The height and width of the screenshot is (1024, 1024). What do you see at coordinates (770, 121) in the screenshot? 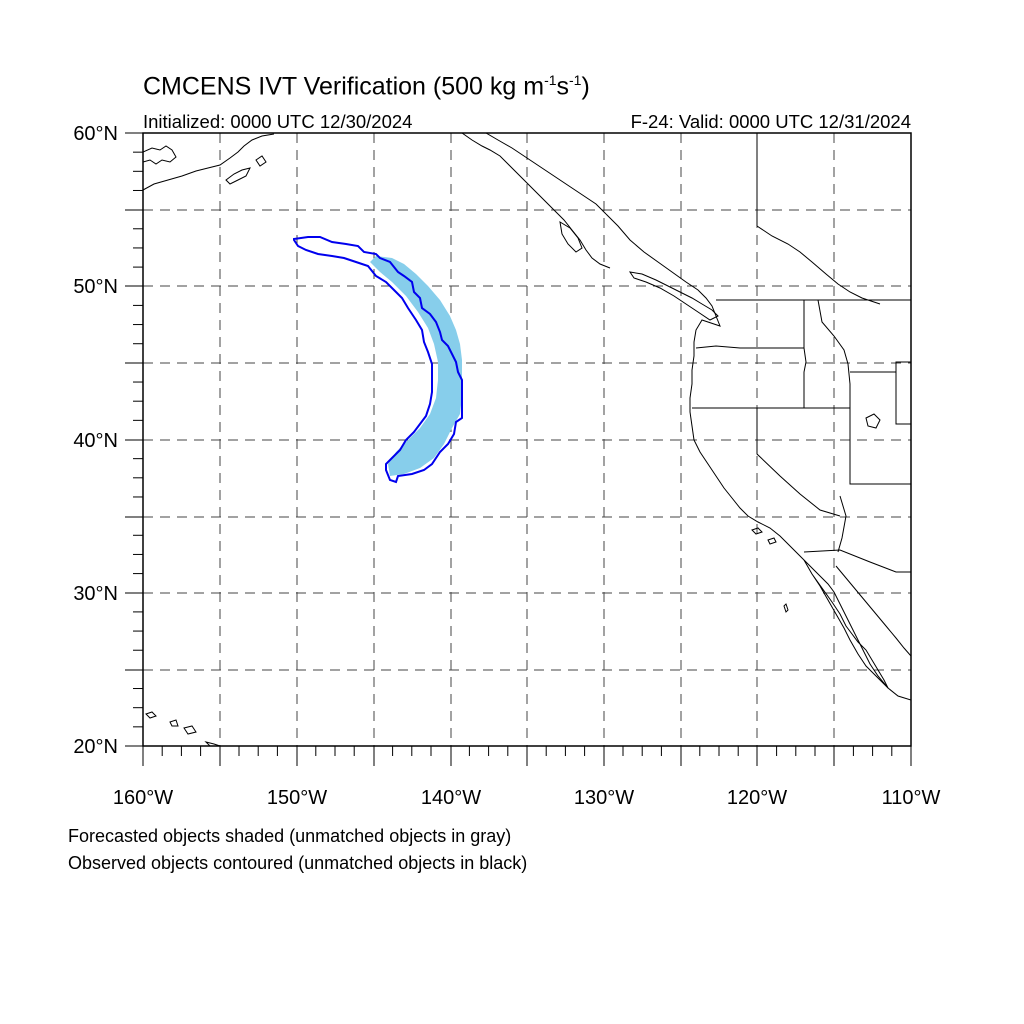
I see `valid-time-label: F-24: Valid: 0000 UTC 12/31/2024` at bounding box center [770, 121].